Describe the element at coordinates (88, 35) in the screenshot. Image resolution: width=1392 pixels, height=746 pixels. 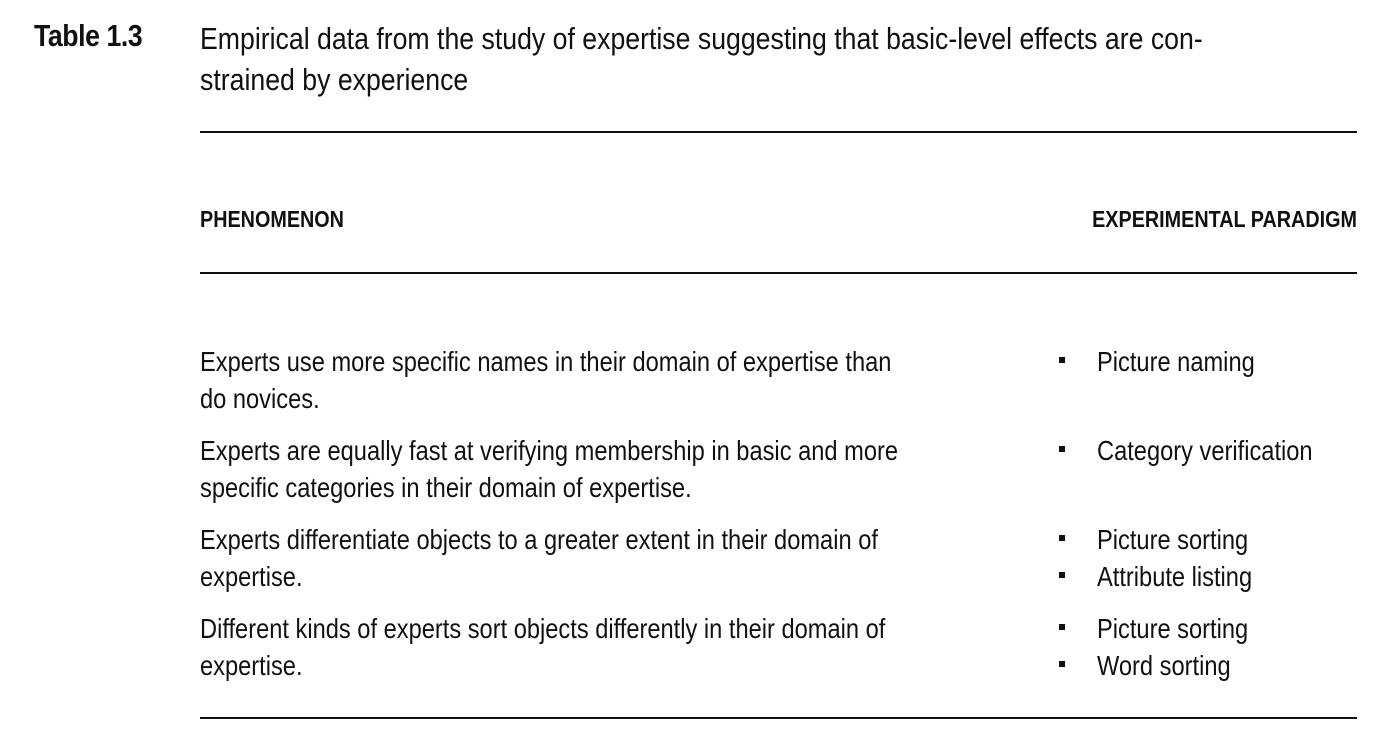
I see `table-label: Table 1.3` at that location.